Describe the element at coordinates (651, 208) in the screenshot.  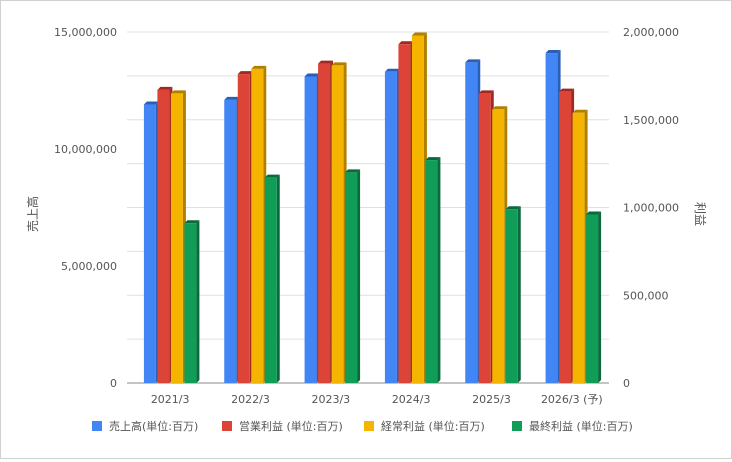
I see `right-axis-tick-label: 1,000,000` at that location.